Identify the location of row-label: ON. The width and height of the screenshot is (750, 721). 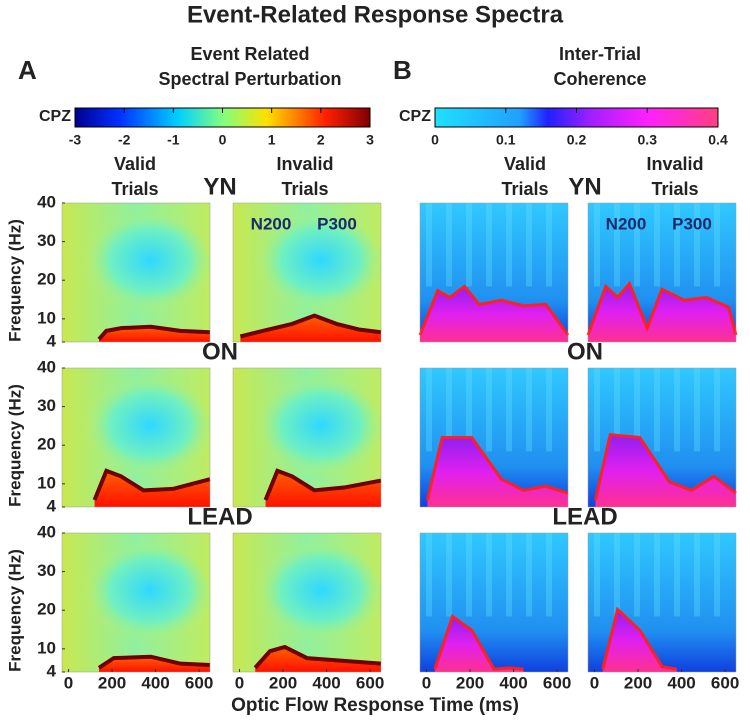
(585, 351).